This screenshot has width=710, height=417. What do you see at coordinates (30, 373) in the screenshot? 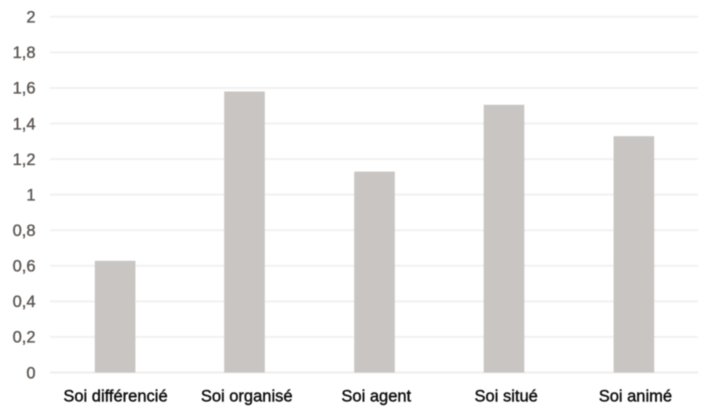
I see `svg-text: 0` at bounding box center [30, 373].